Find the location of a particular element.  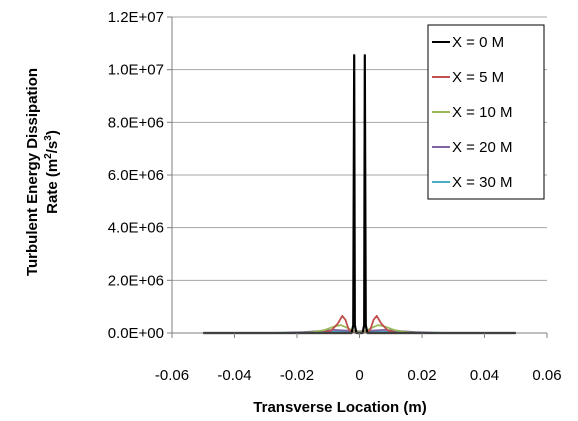

y-tick-label: 1.0E+07 is located at coordinates (136, 70).